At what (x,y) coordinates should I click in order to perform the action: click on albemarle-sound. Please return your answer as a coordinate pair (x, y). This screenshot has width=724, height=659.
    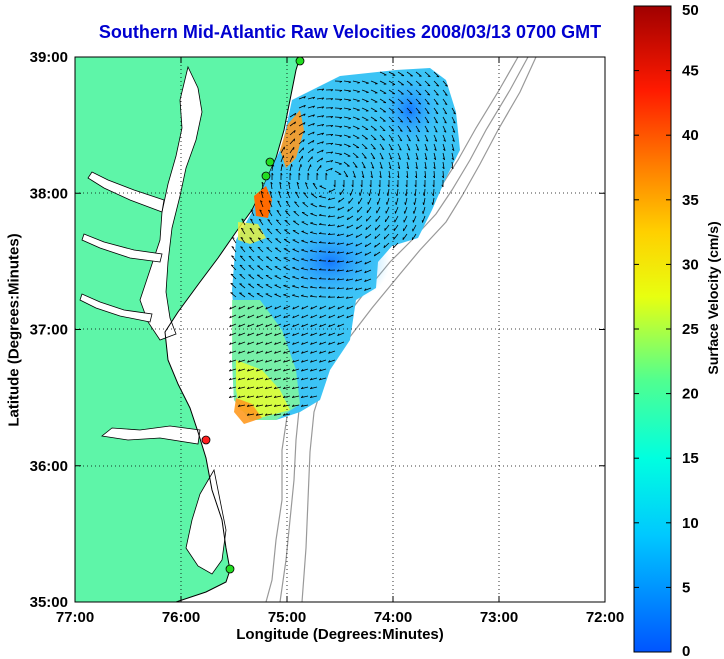
    Looking at the image, I should click on (151, 435).